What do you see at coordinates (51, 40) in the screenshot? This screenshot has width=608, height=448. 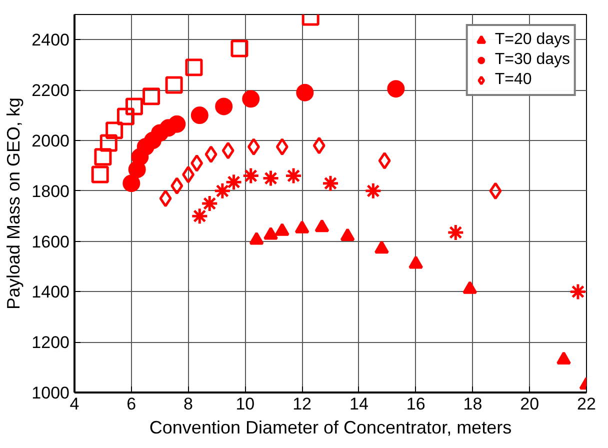 I see `y-tick-label: 2400` at bounding box center [51, 40].